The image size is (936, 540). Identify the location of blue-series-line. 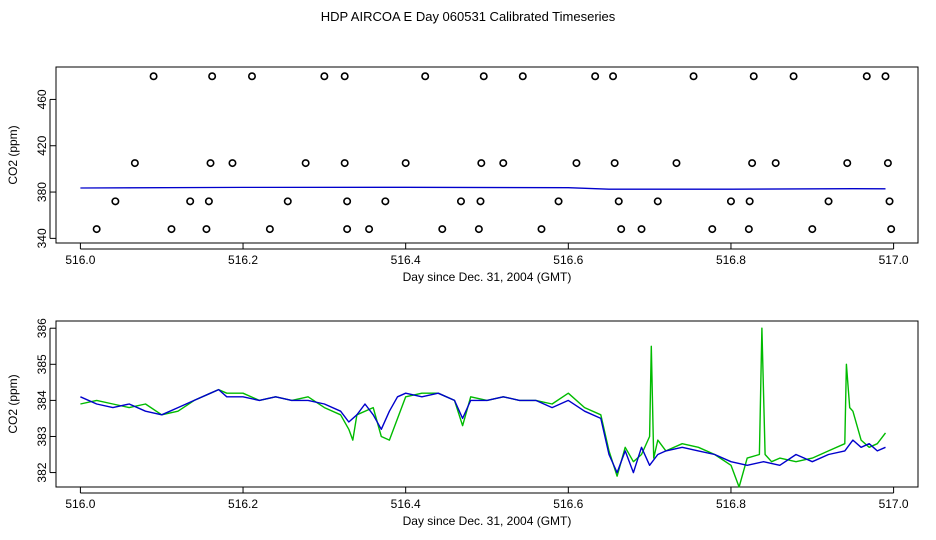
(483, 431).